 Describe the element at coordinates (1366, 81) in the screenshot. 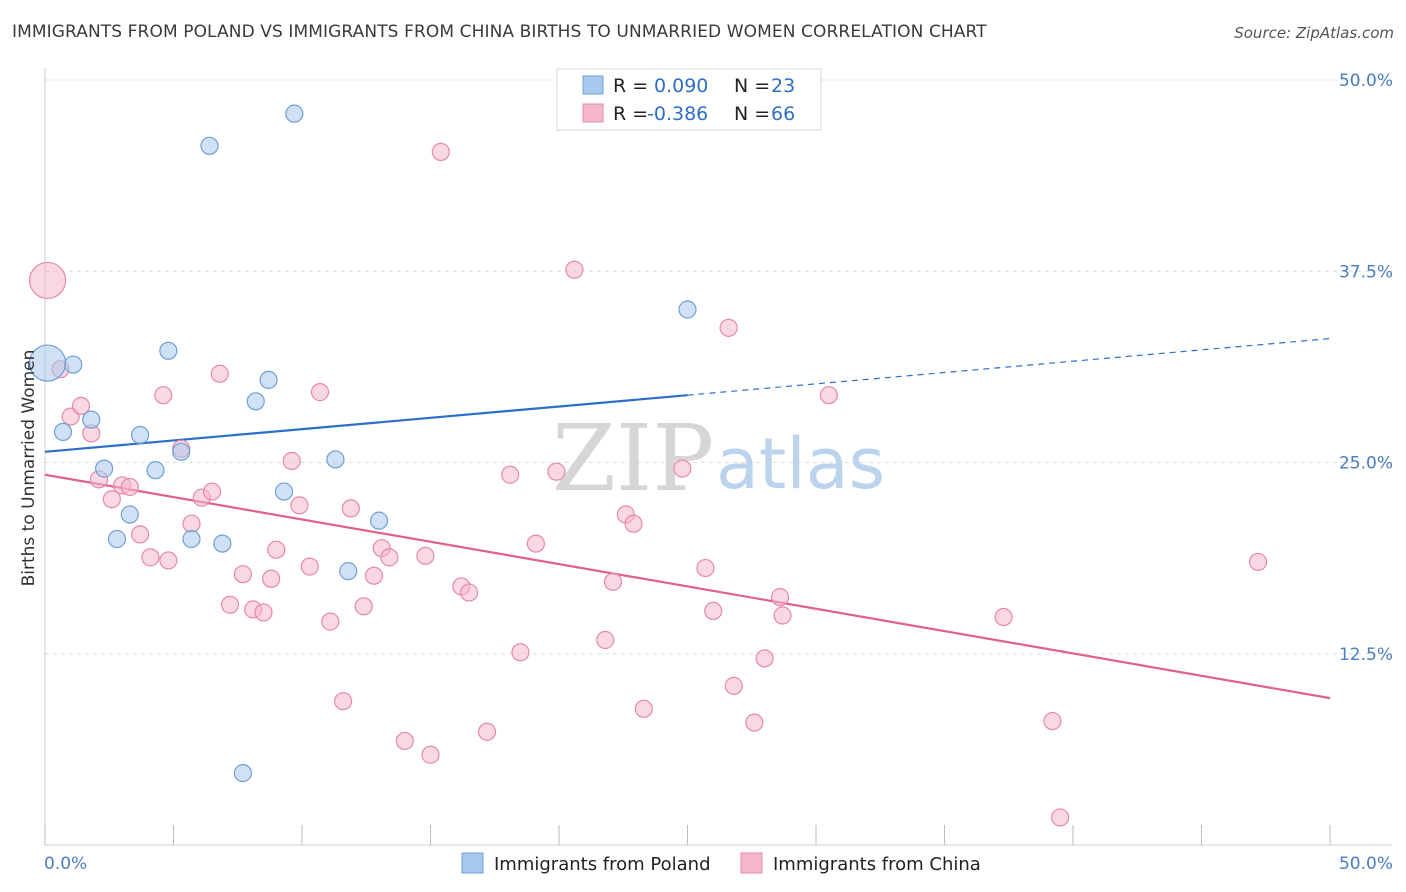

I see `y-tick-label: 50.0%` at that location.